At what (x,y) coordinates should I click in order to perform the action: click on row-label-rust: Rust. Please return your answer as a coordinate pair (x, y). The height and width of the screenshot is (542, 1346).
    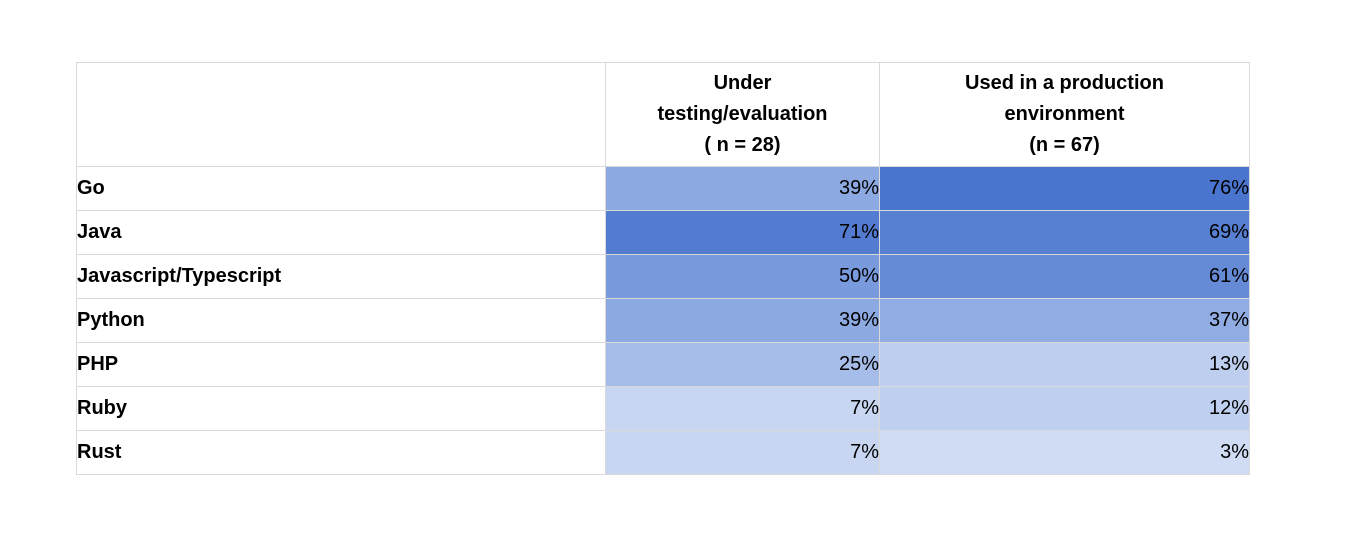
    Looking at the image, I should click on (341, 452).